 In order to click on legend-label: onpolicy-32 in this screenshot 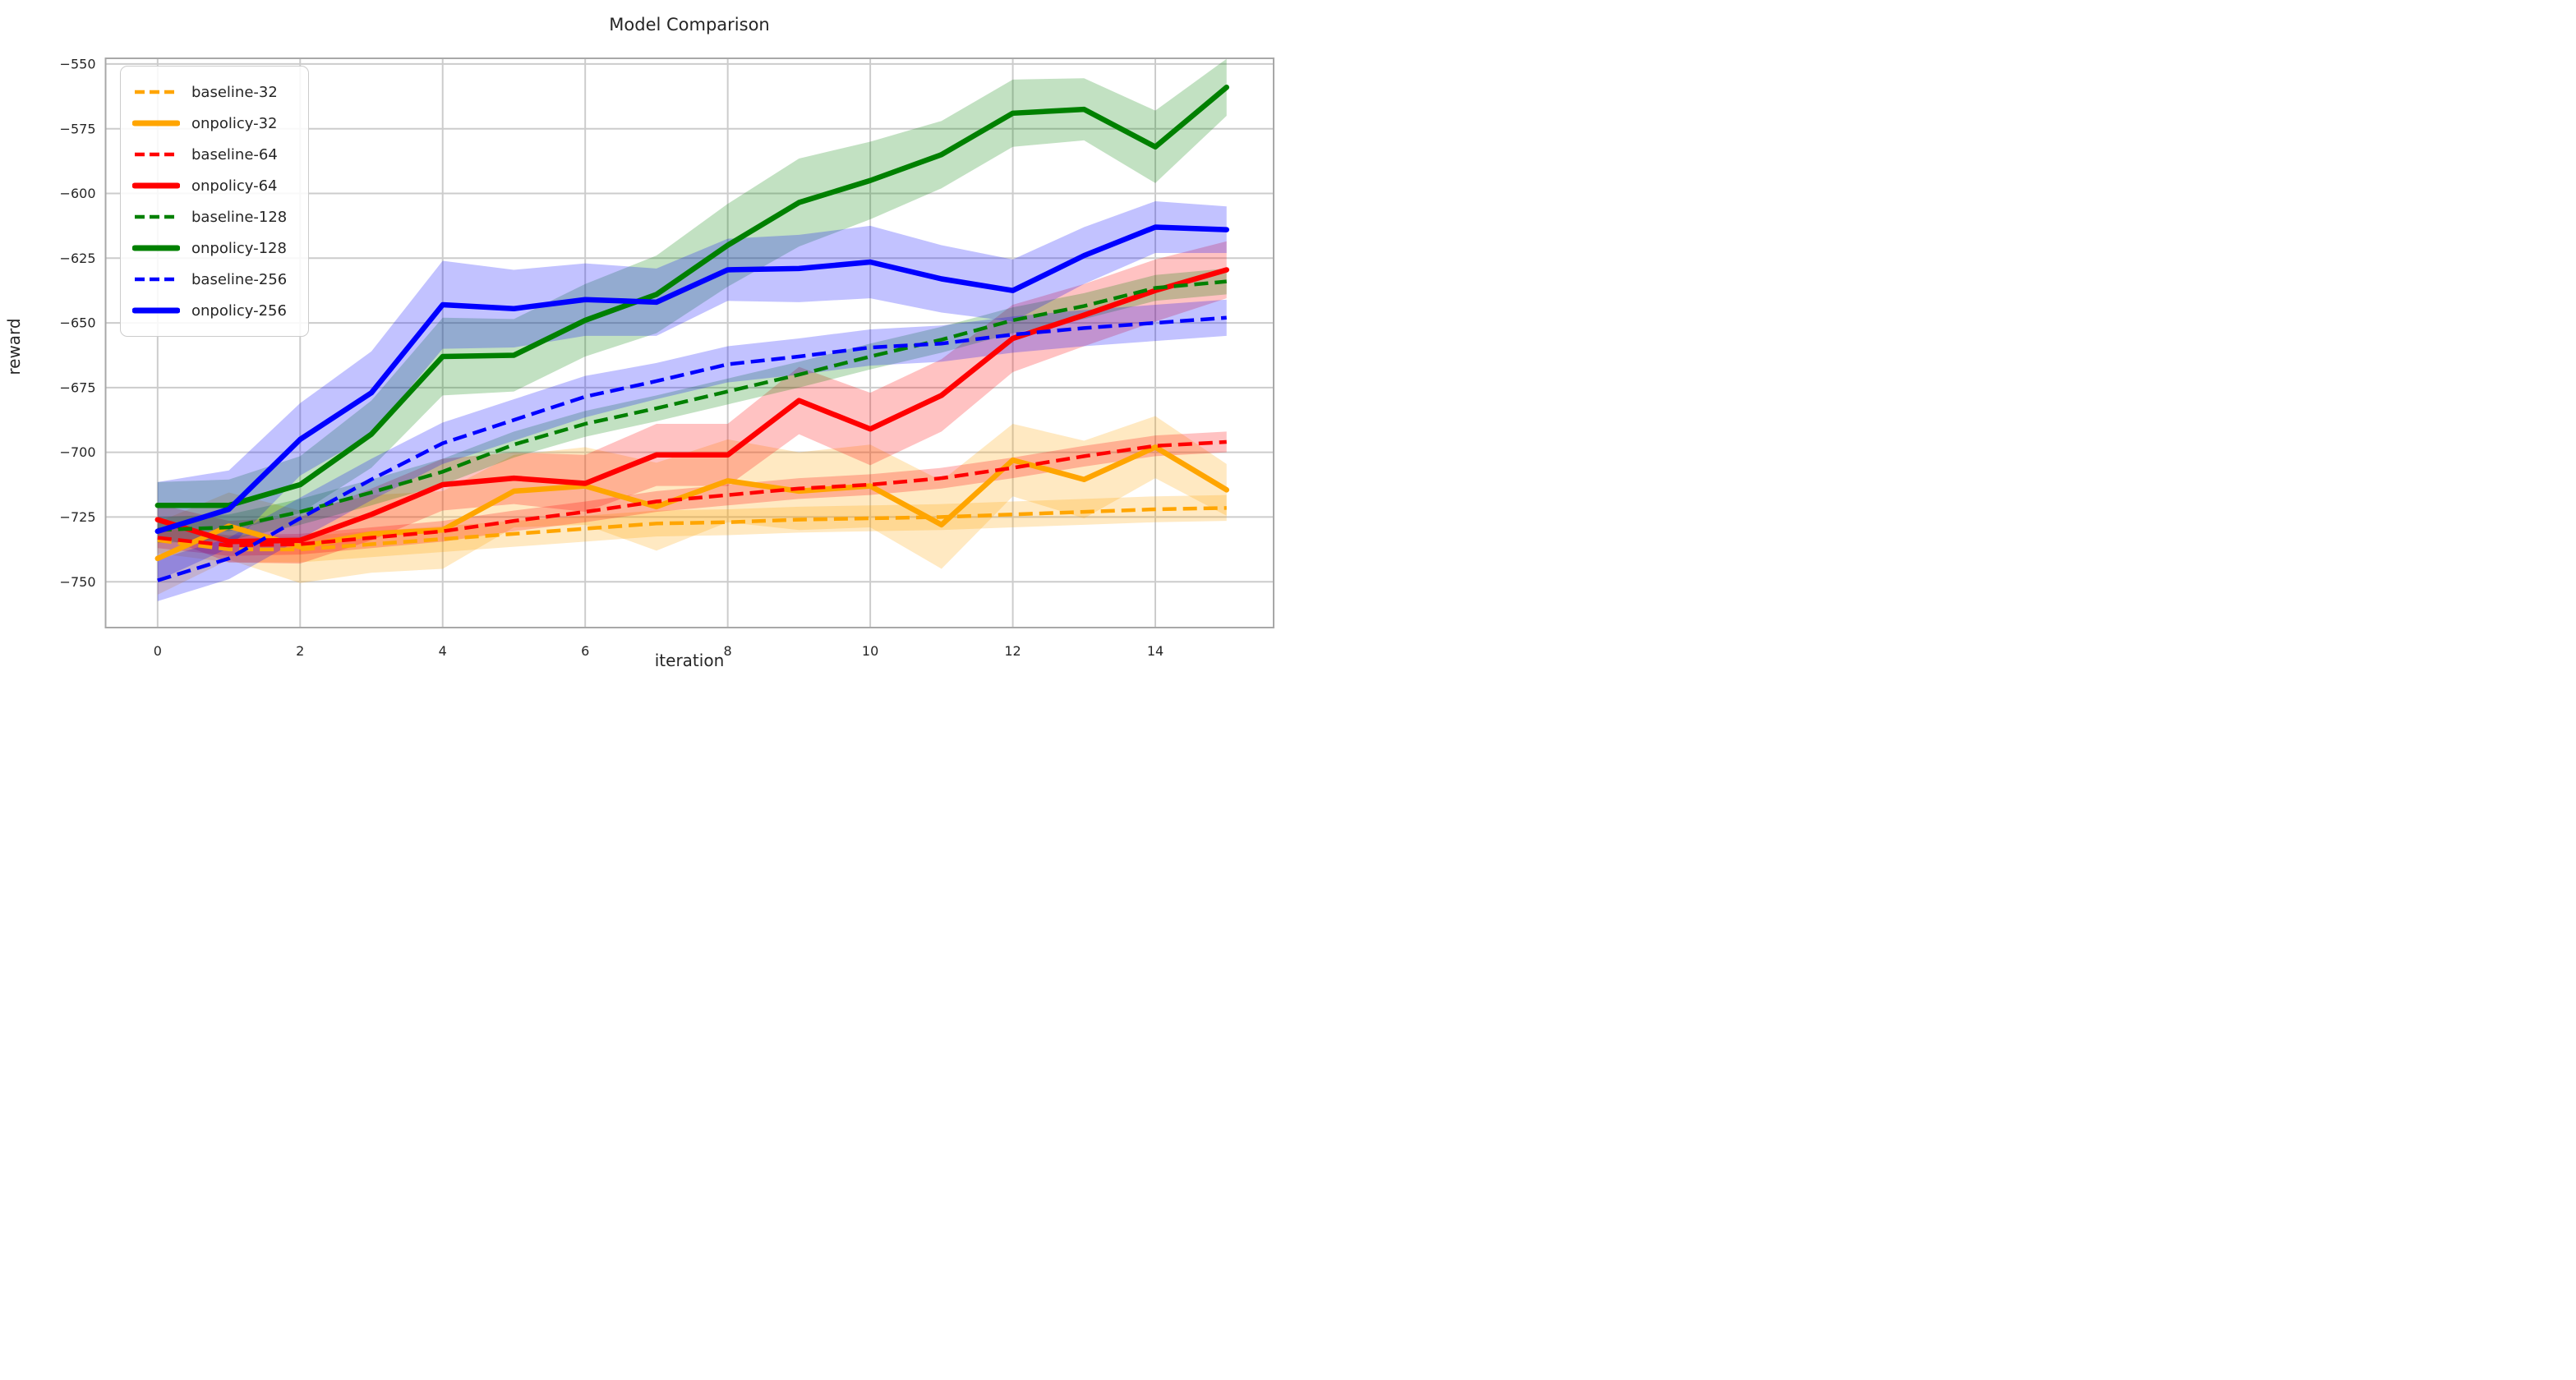, I will do `click(234, 123)`.